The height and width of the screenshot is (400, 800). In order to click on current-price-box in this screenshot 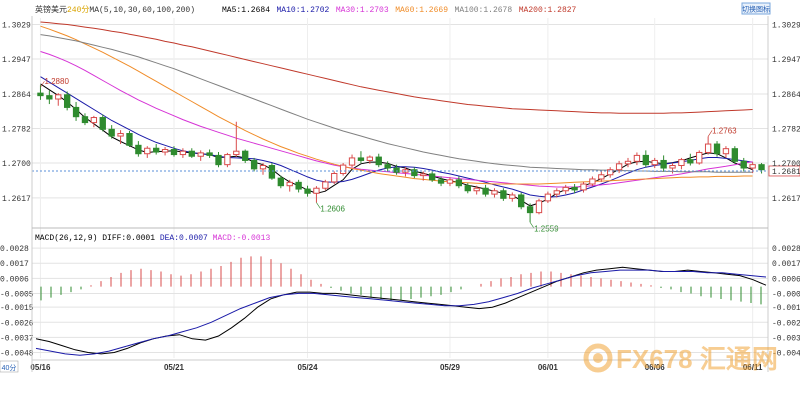, I will do `click(784, 171)`.